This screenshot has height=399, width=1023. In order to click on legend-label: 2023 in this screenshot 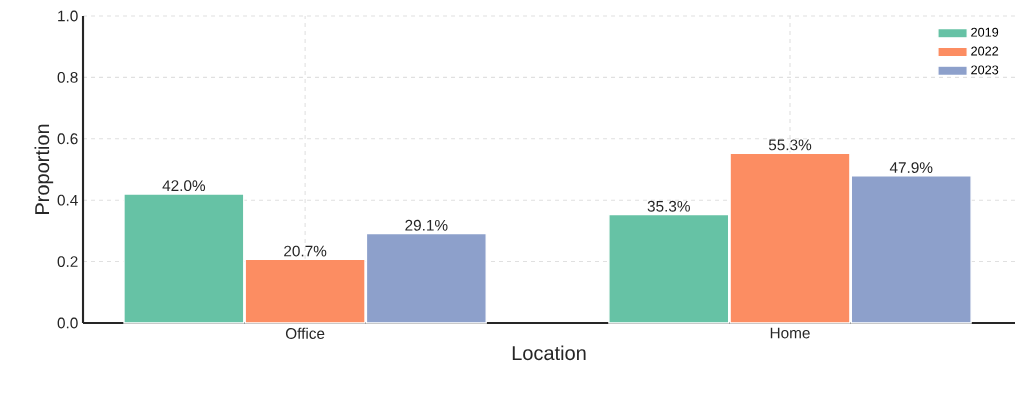, I will do `click(985, 70)`.